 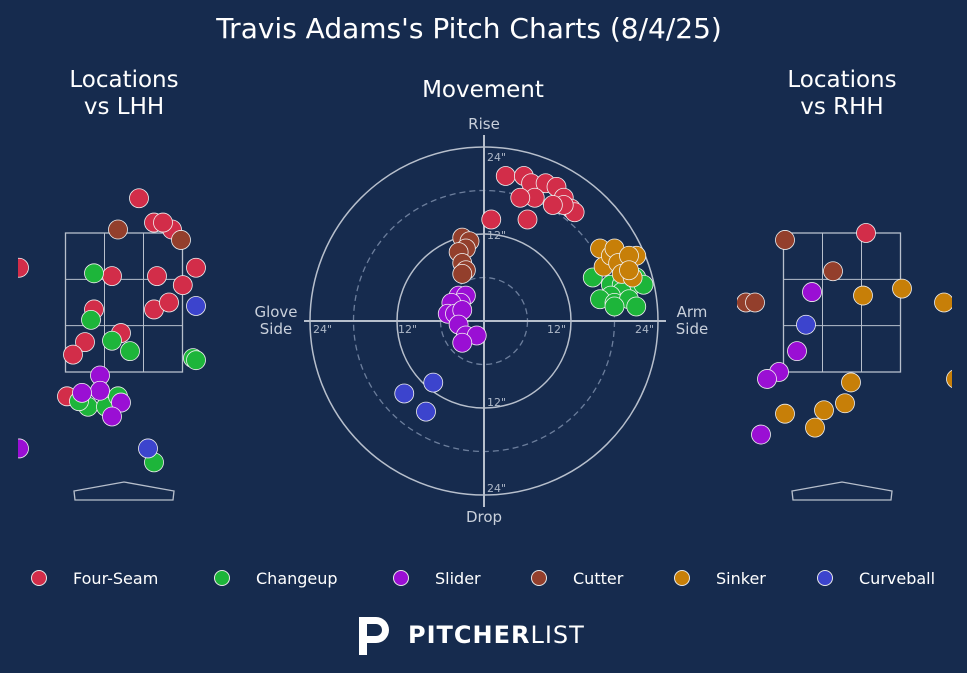 I want to click on pitcherlist-p-icon, so click(x=374, y=636).